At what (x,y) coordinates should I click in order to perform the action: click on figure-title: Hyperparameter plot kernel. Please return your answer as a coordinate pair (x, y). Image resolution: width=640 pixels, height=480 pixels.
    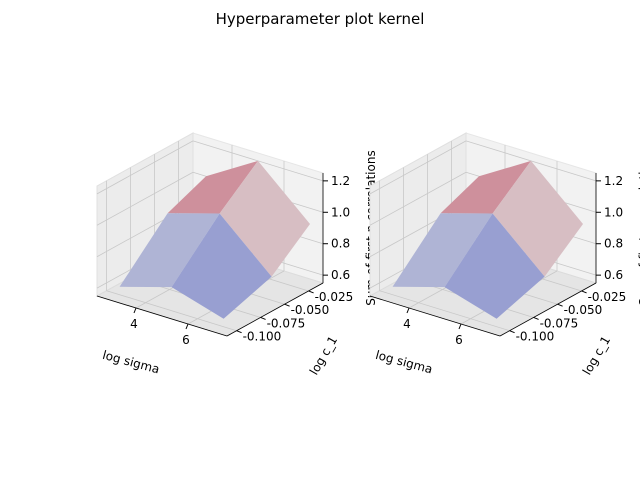
    Looking at the image, I should click on (320, 19).